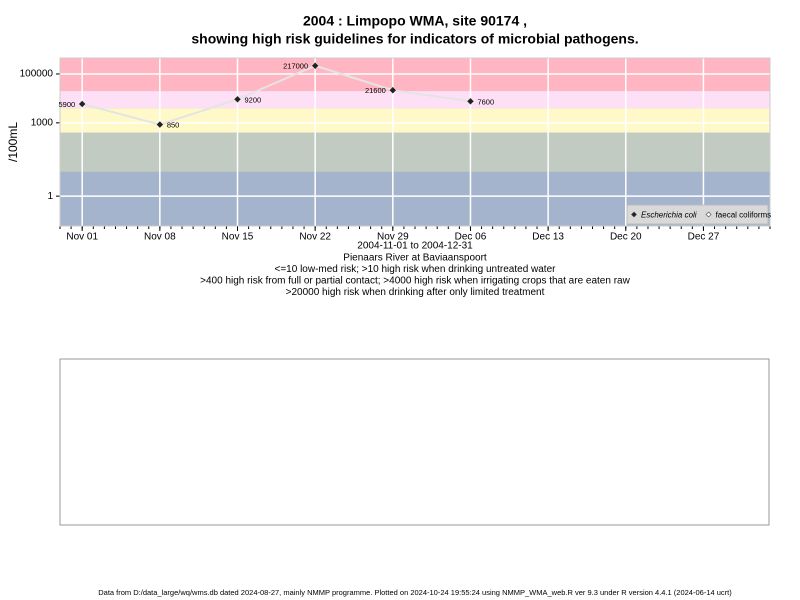 This screenshot has height=600, width=800. I want to click on x-tick-label: Nov 29, so click(393, 237).